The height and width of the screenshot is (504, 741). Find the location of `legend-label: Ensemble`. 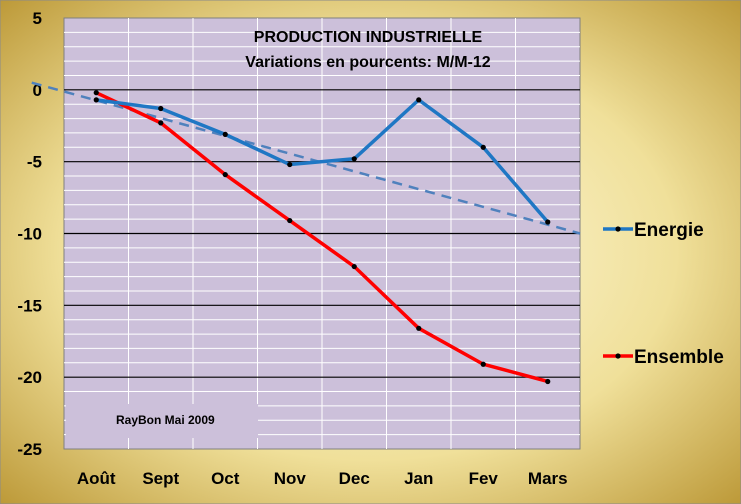

legend-label: Ensemble is located at coordinates (679, 357).